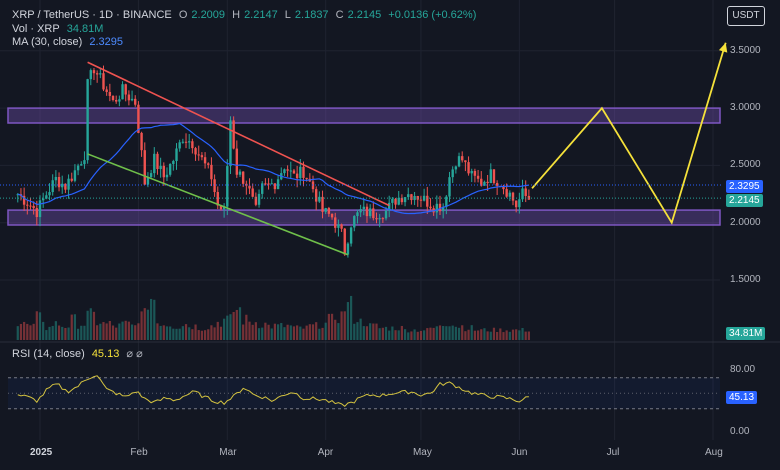  Describe the element at coordinates (745, 165) in the screenshot. I see `price-tick-label: 2.5000` at that location.